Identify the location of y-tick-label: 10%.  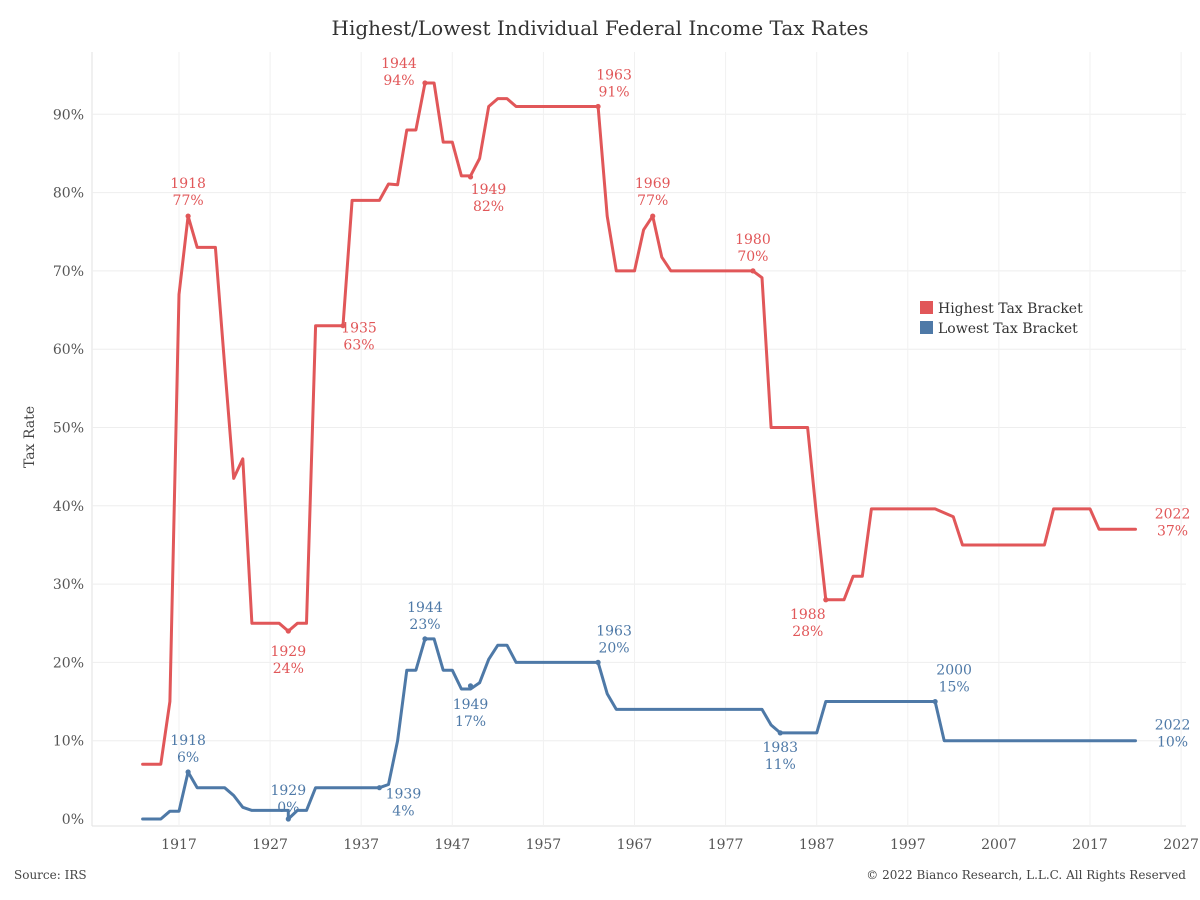
(68, 742).